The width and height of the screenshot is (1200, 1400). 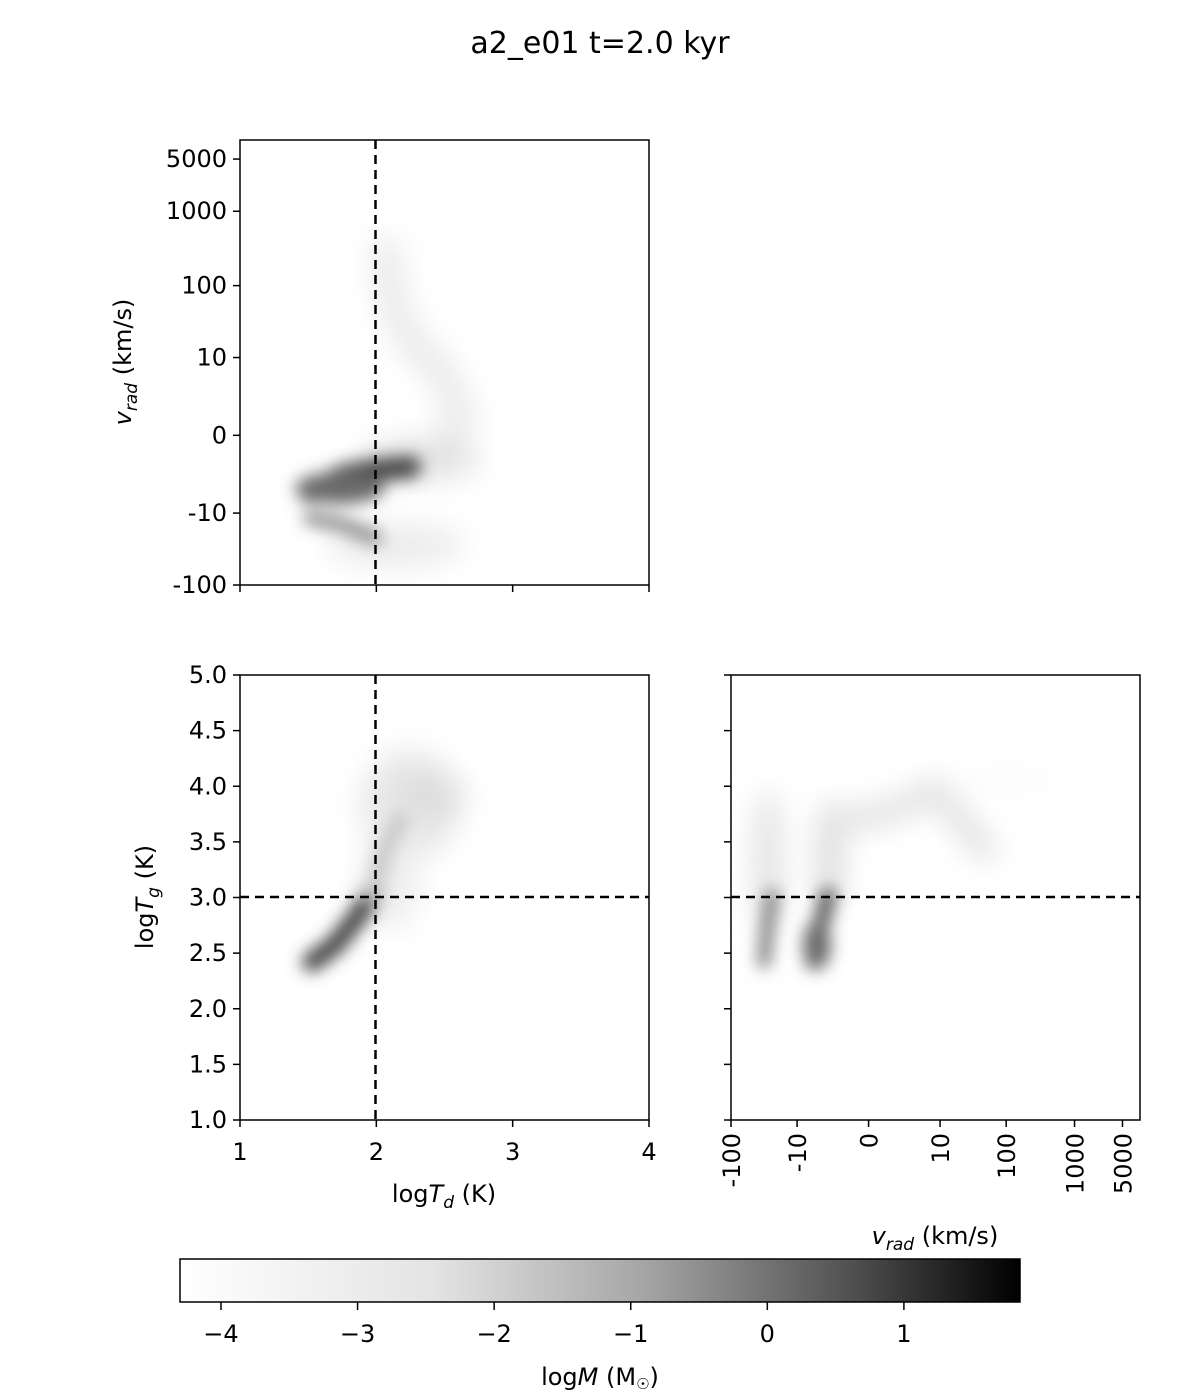 What do you see at coordinates (208, 786) in the screenshot?
I see `y-tick-label: 4.0` at bounding box center [208, 786].